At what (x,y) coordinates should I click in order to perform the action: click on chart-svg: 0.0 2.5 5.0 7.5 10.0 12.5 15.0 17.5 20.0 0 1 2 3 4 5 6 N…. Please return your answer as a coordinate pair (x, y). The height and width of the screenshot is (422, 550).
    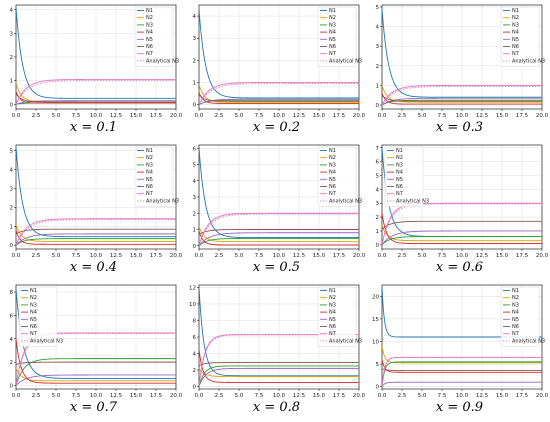
    Looking at the image, I should click on (279, 201).